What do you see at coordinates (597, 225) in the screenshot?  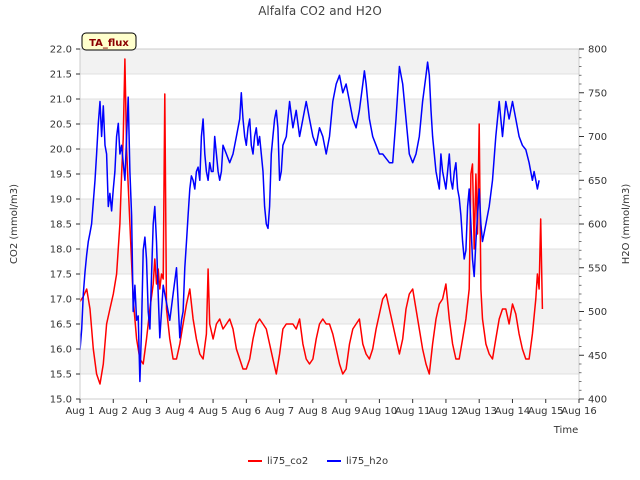 I see `y-right-tick-label: 600` at bounding box center [597, 225].